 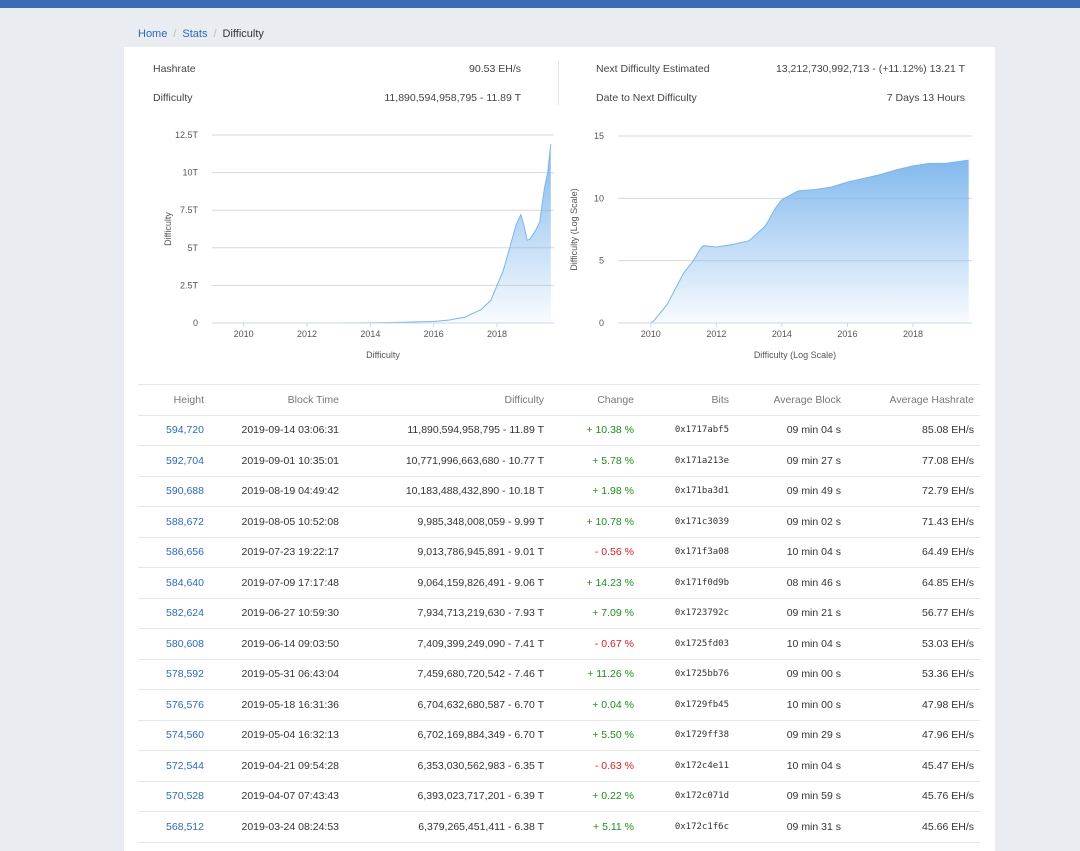 What do you see at coordinates (870, 69) in the screenshot?
I see `summary-value: 13,212,730,992,713 - (+11.12%) 13.21 T` at bounding box center [870, 69].